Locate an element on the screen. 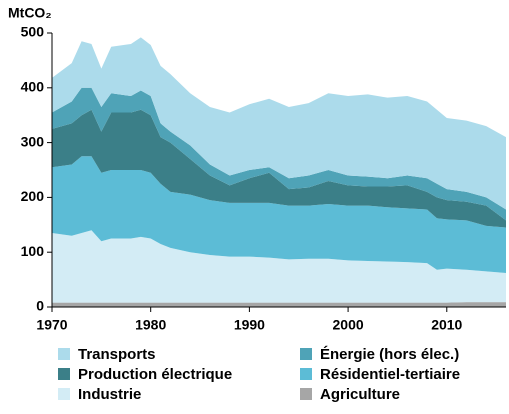  y-tick-label: 300 is located at coordinates (33, 141).